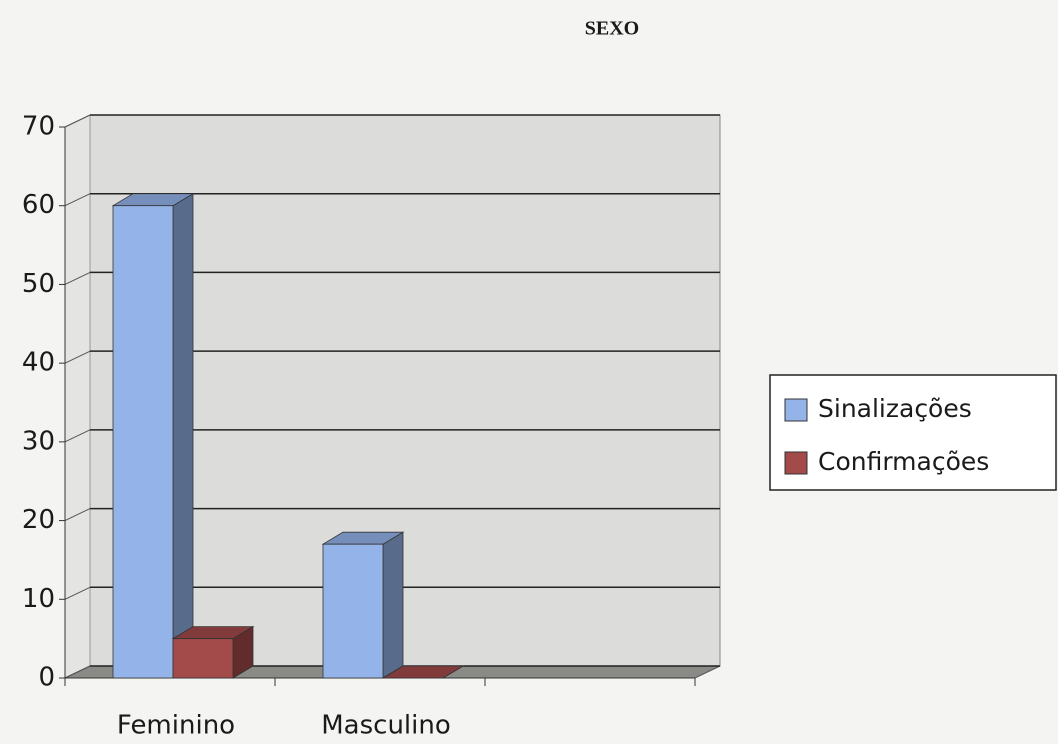 The image size is (1058, 744). What do you see at coordinates (895, 408) in the screenshot?
I see `legend-label: Sinalizações` at bounding box center [895, 408].